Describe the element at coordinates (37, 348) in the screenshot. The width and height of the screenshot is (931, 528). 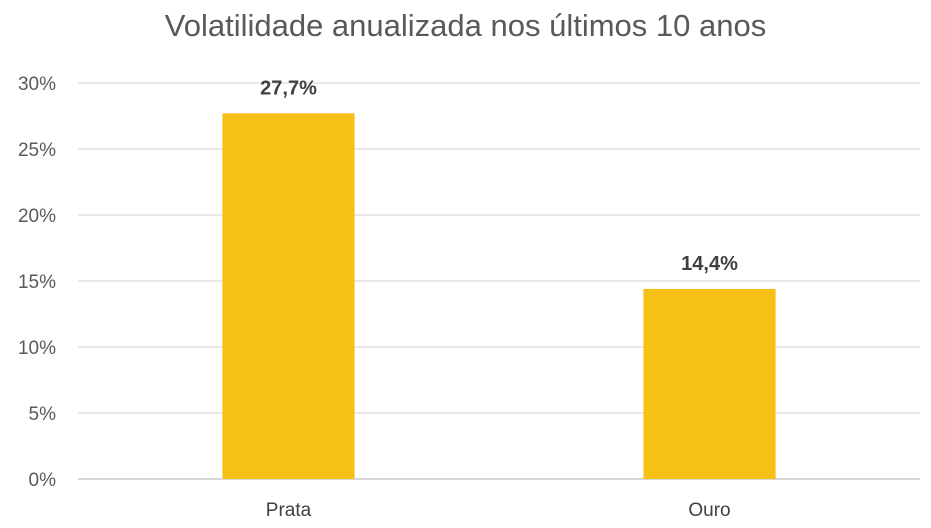
I see `y-tick-label: 10%` at that location.